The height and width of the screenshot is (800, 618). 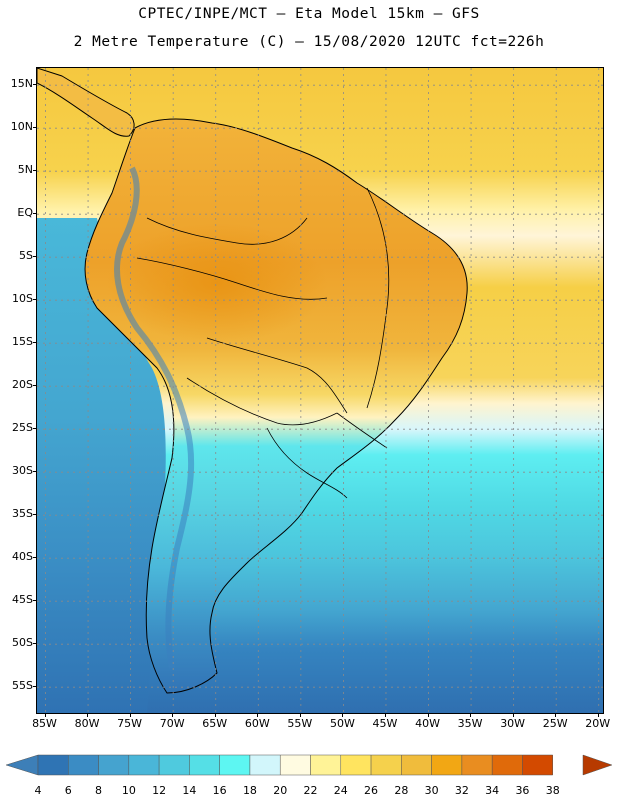 What do you see at coordinates (21, 84) in the screenshot?
I see `latitude-label: 15N` at bounding box center [21, 84].